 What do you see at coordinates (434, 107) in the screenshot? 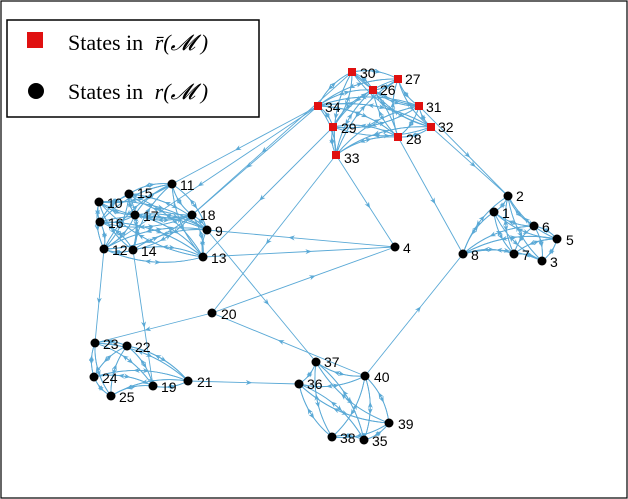
I see `state-label-31: 31` at bounding box center [434, 107].